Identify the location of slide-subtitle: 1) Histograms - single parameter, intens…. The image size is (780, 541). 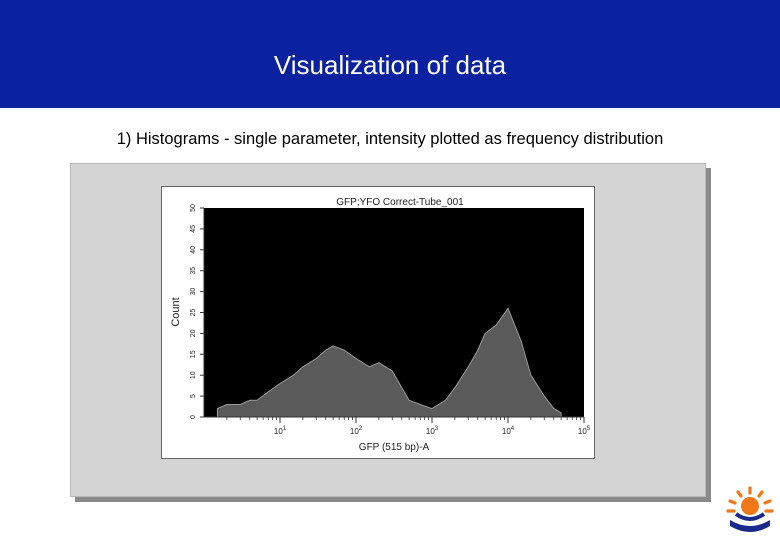
(390, 139).